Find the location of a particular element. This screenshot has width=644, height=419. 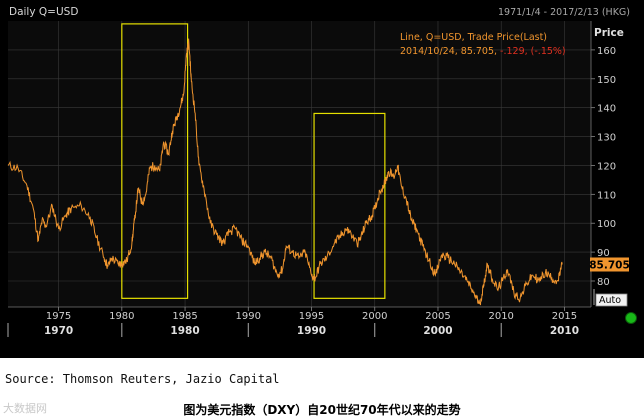

legend-value: 85.705, is located at coordinates (479, 51).